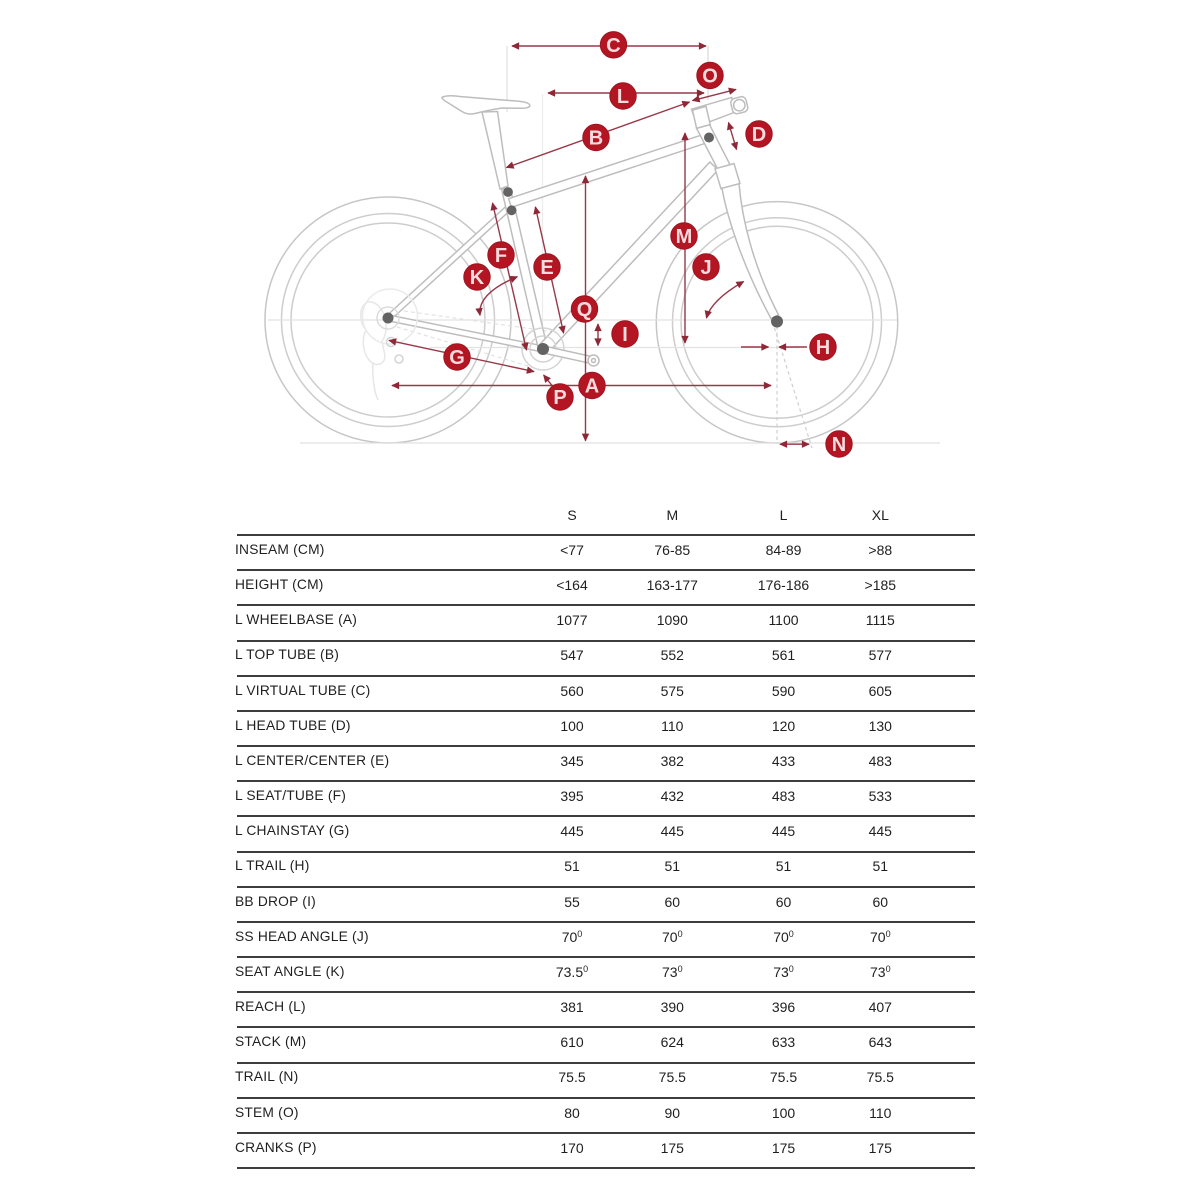  What do you see at coordinates (623, 97) in the screenshot?
I see `svg-text: L` at bounding box center [623, 97].